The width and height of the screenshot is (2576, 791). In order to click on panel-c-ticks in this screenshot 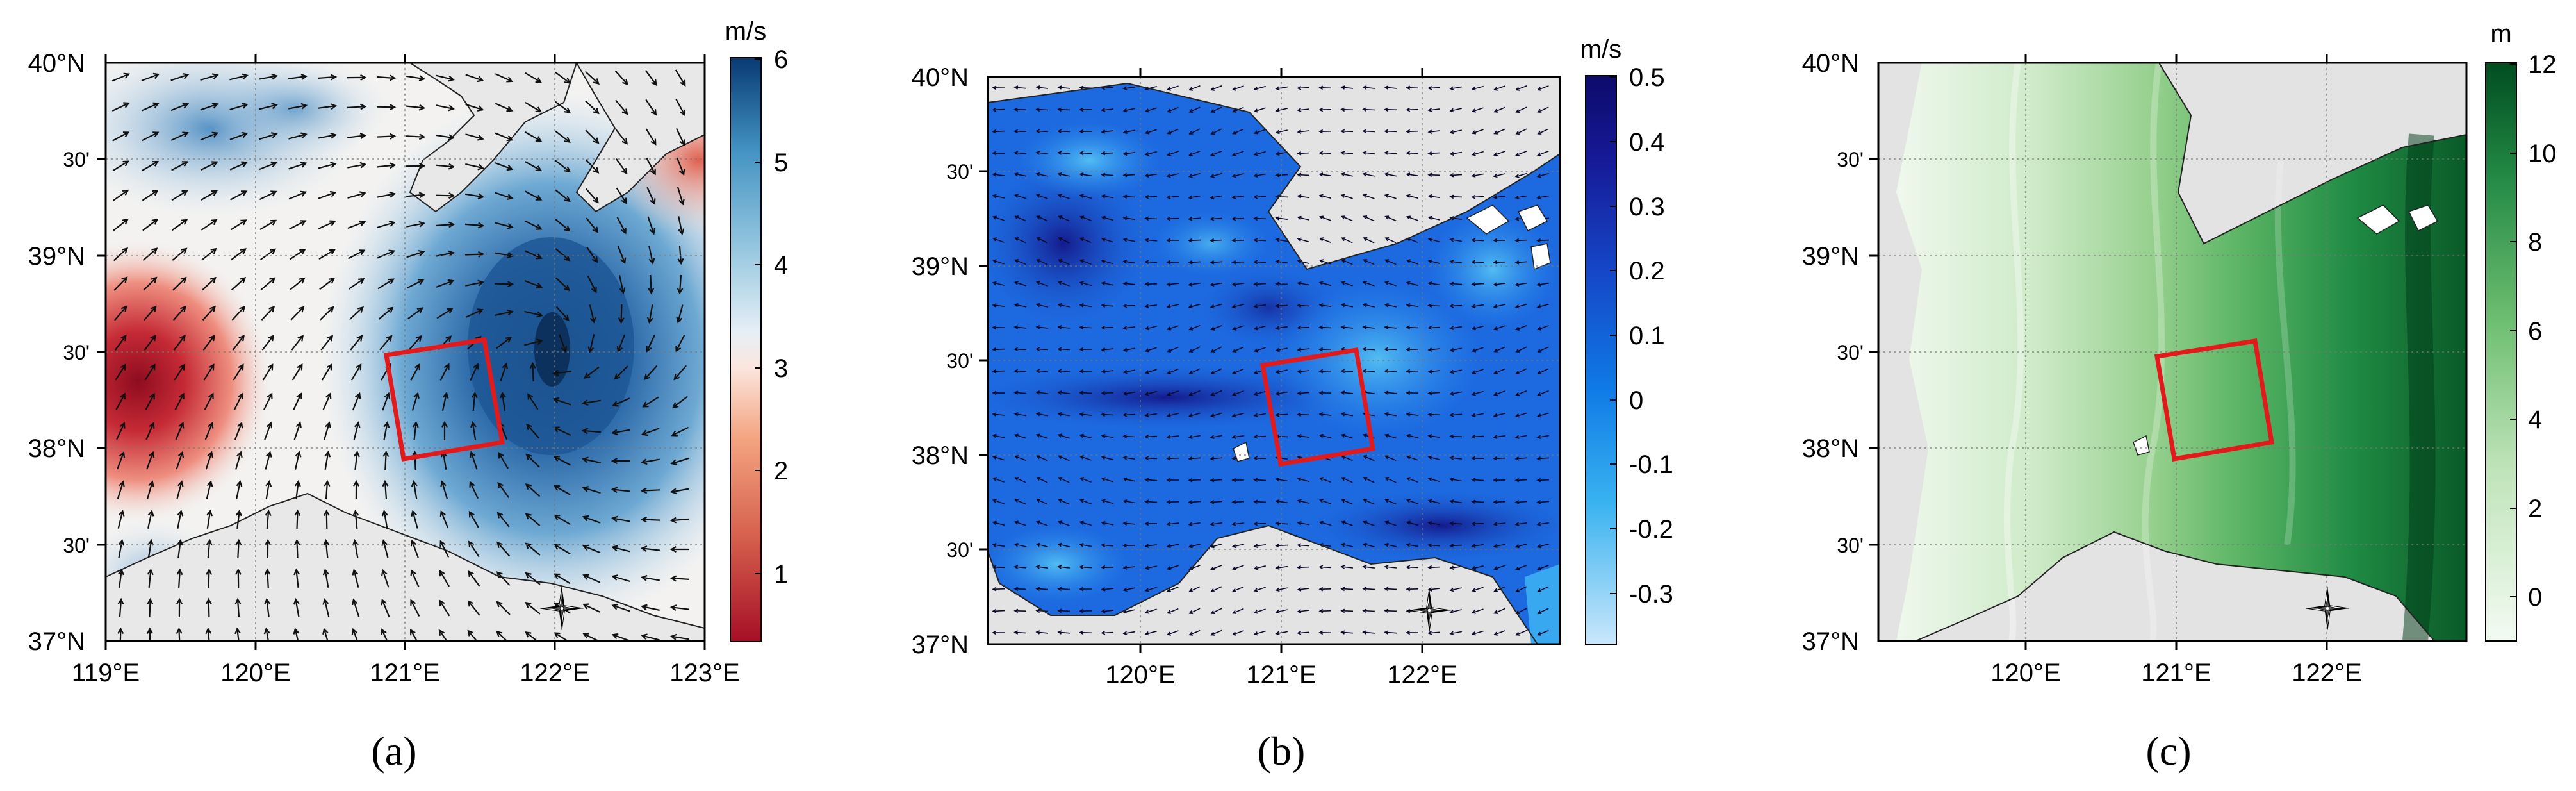, I will do `click(2098, 352)`.